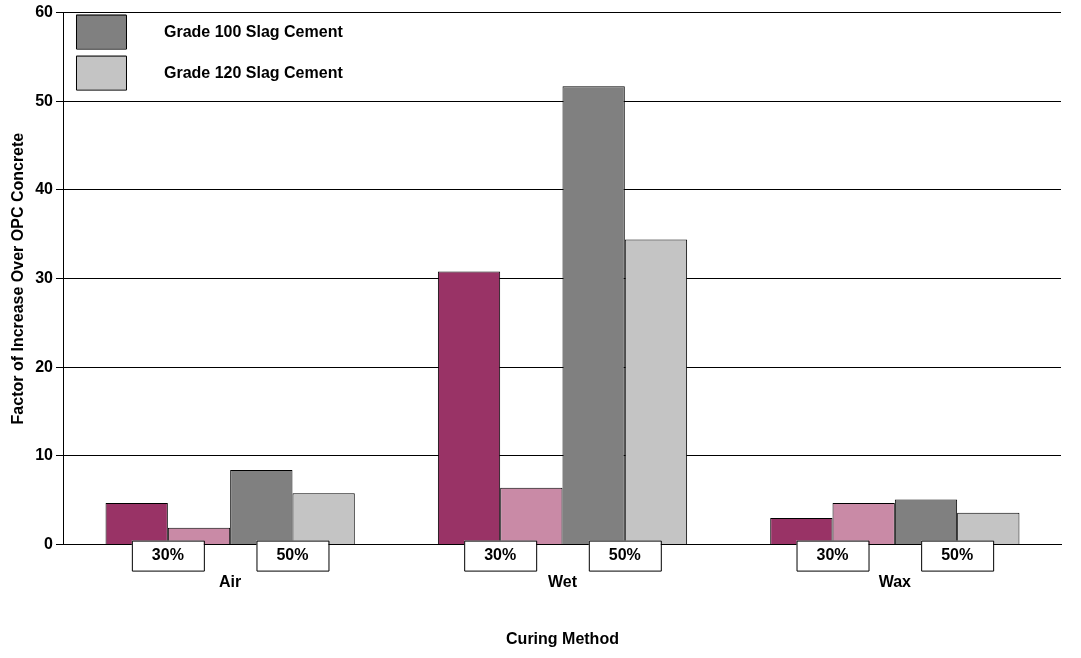 This screenshot has width=1081, height=658. What do you see at coordinates (44, 455) in the screenshot?
I see `y-tick-label: 10` at bounding box center [44, 455].